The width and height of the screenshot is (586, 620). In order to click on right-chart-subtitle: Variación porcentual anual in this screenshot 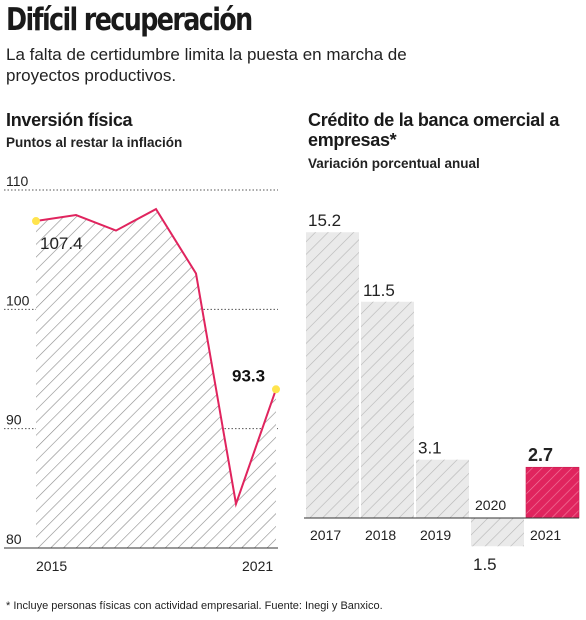, I will do `click(394, 163)`.